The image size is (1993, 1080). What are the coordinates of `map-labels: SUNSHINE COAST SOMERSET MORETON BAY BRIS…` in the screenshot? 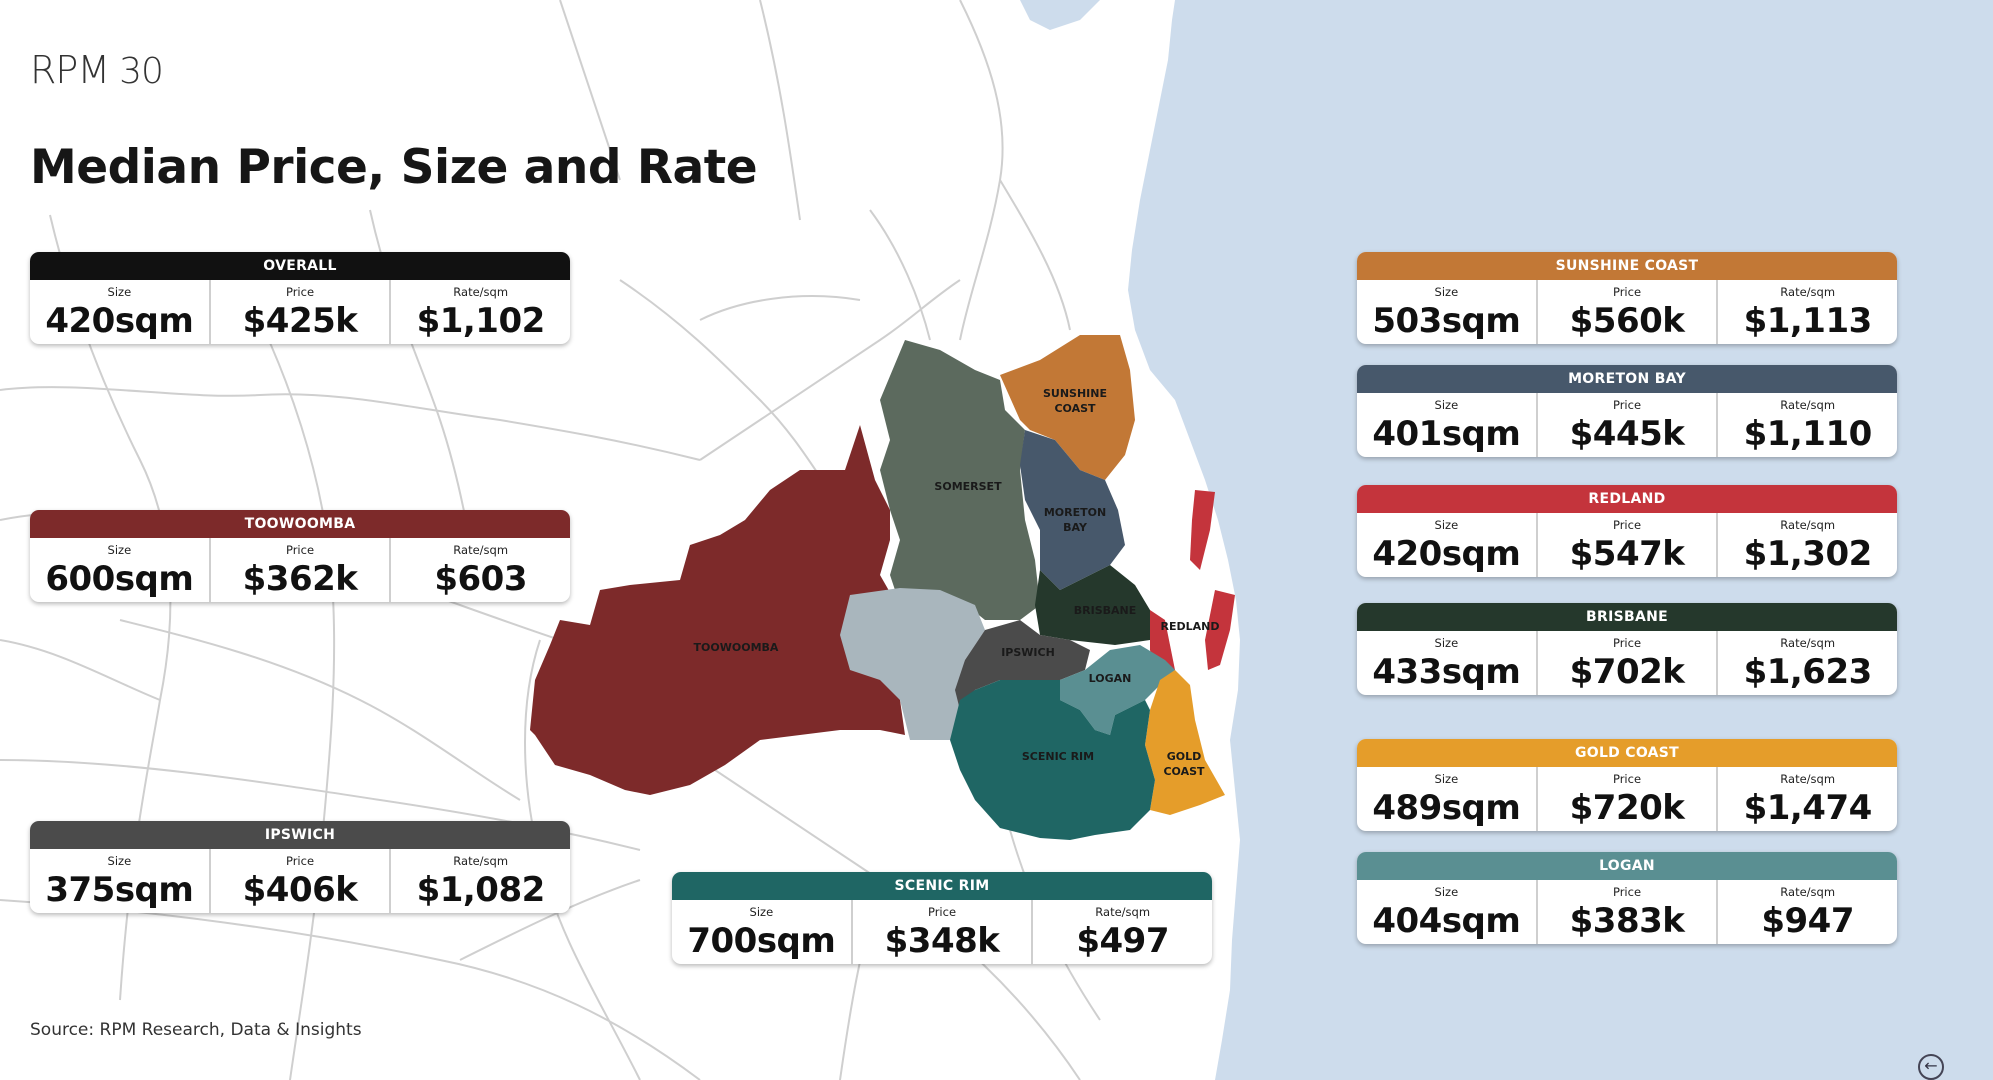 It's located at (957, 582).